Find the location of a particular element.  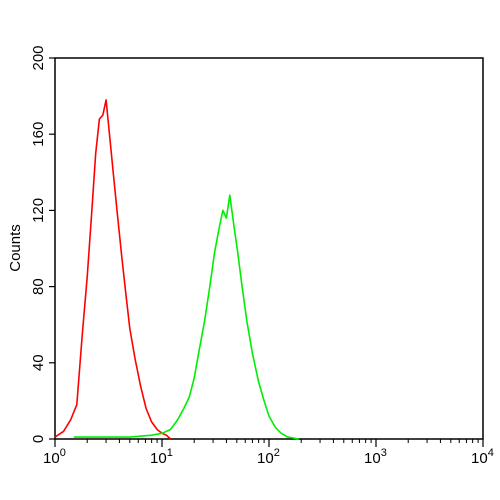

y-tick-label: 0 is located at coordinates (38, 439).